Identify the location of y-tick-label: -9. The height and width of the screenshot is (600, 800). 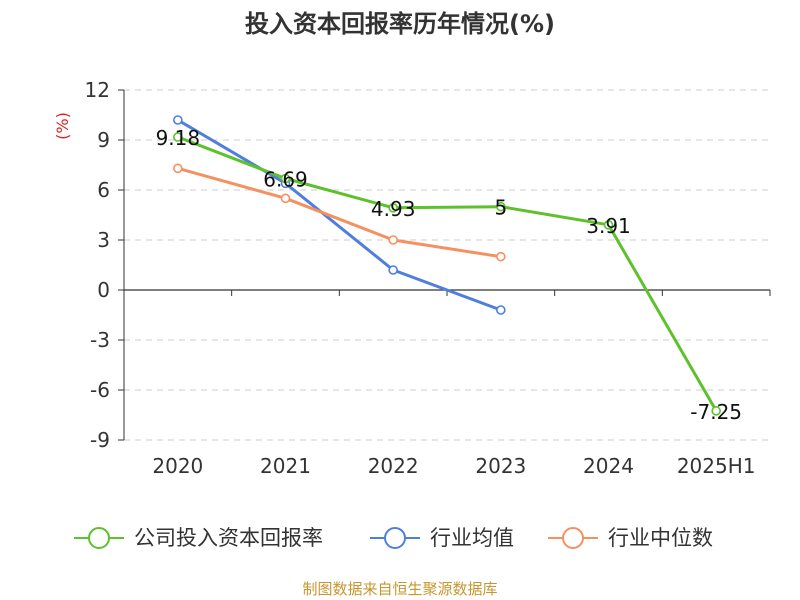
(100, 440).